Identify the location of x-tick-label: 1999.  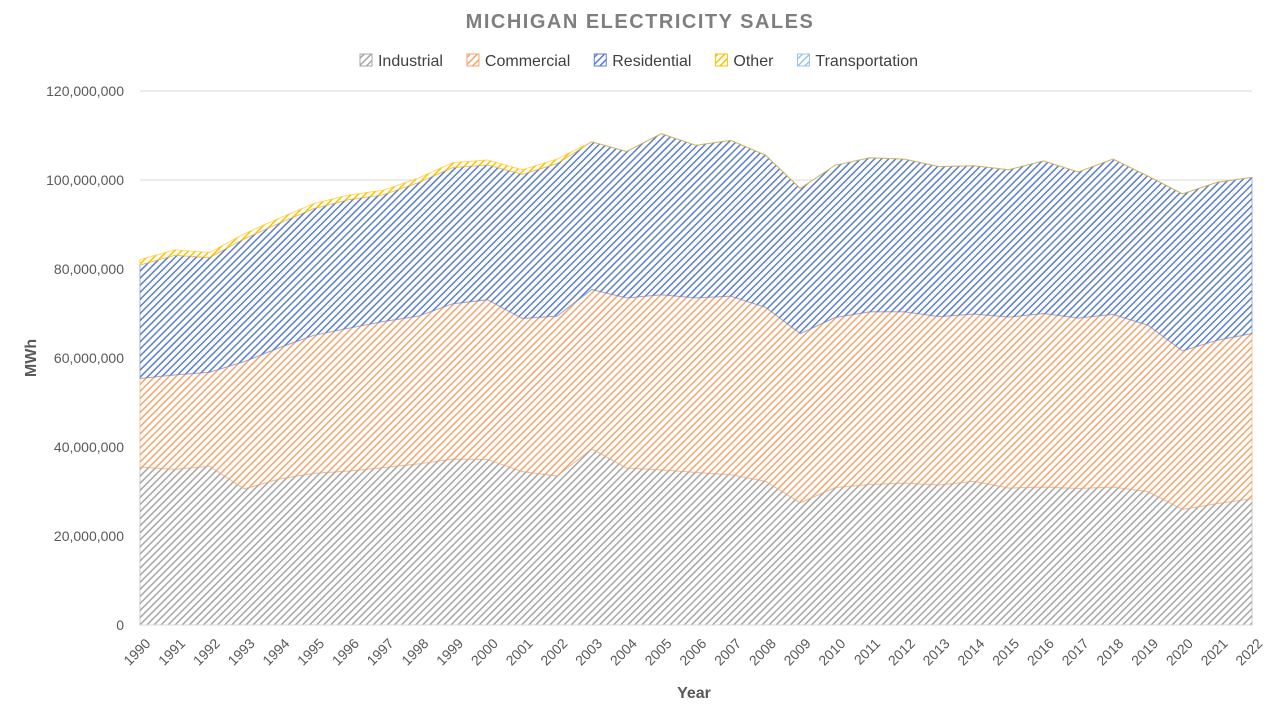
(449, 651).